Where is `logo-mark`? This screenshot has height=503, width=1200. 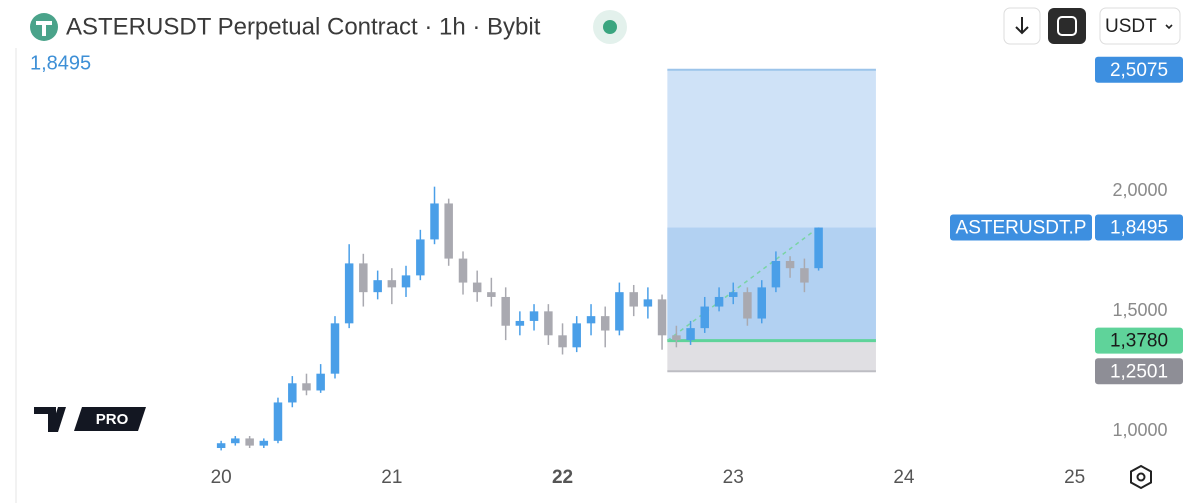 logo-mark is located at coordinates (50, 419).